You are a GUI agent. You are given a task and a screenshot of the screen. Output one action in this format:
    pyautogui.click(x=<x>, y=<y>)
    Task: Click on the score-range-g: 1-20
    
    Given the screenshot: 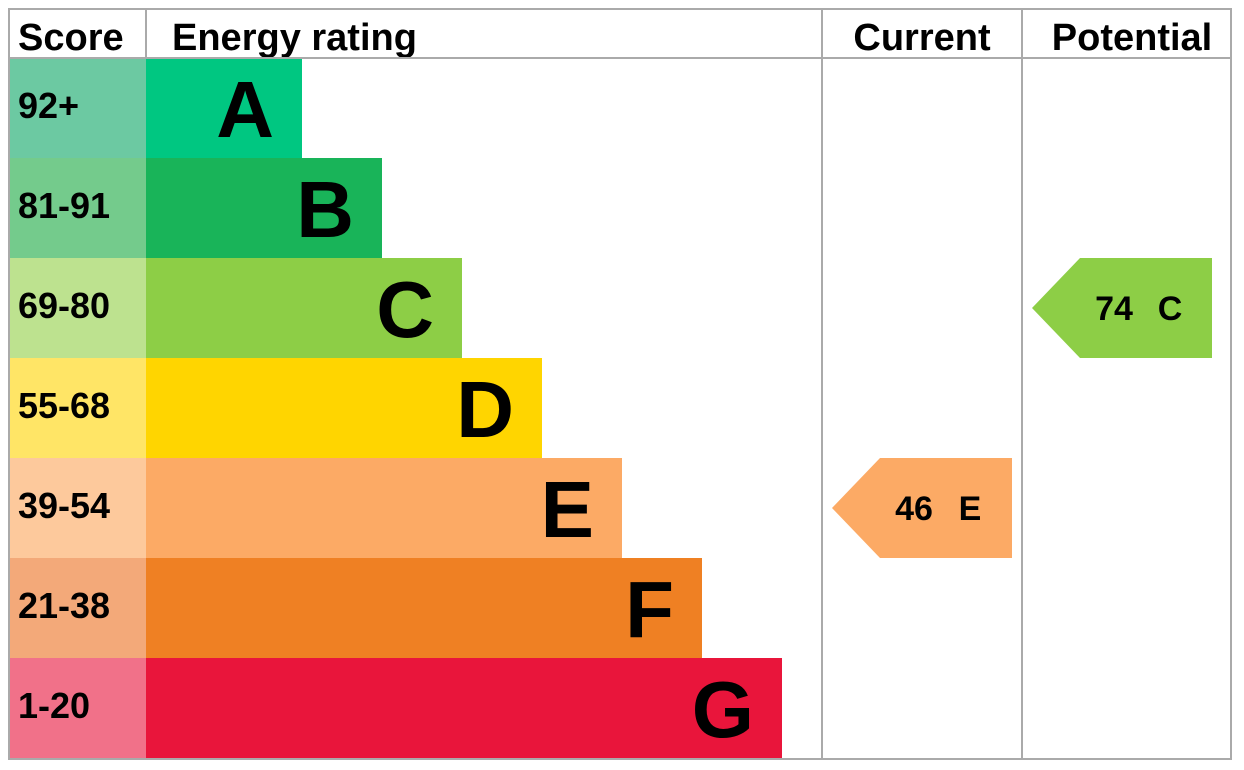 What is the action you would take?
    pyautogui.click(x=54, y=705)
    